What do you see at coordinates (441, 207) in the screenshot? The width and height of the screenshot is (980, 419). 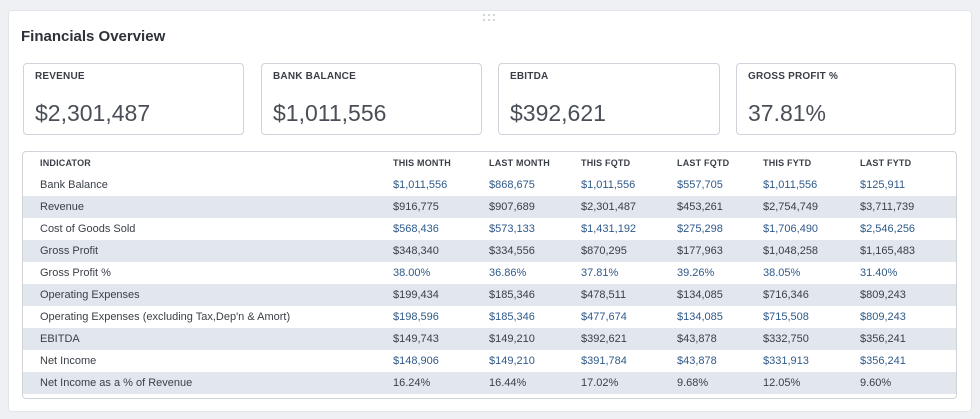 I see `value-cell: $916,775` at bounding box center [441, 207].